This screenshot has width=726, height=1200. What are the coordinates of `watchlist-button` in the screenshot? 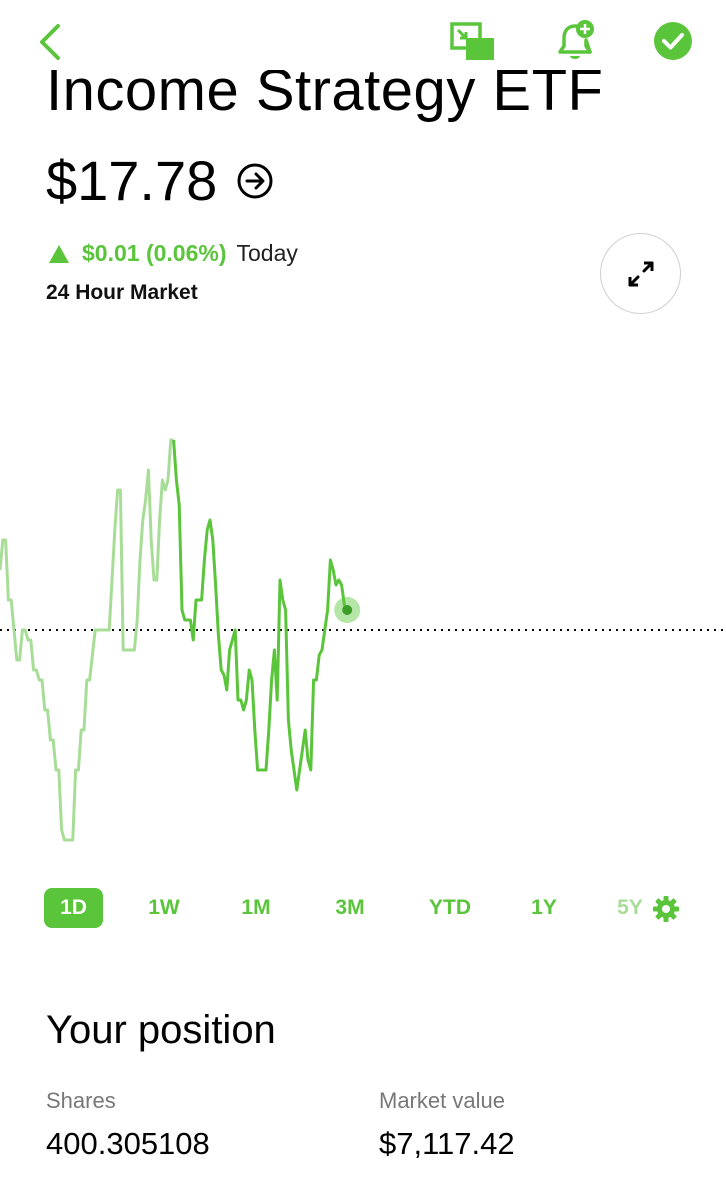 It's located at (673, 41).